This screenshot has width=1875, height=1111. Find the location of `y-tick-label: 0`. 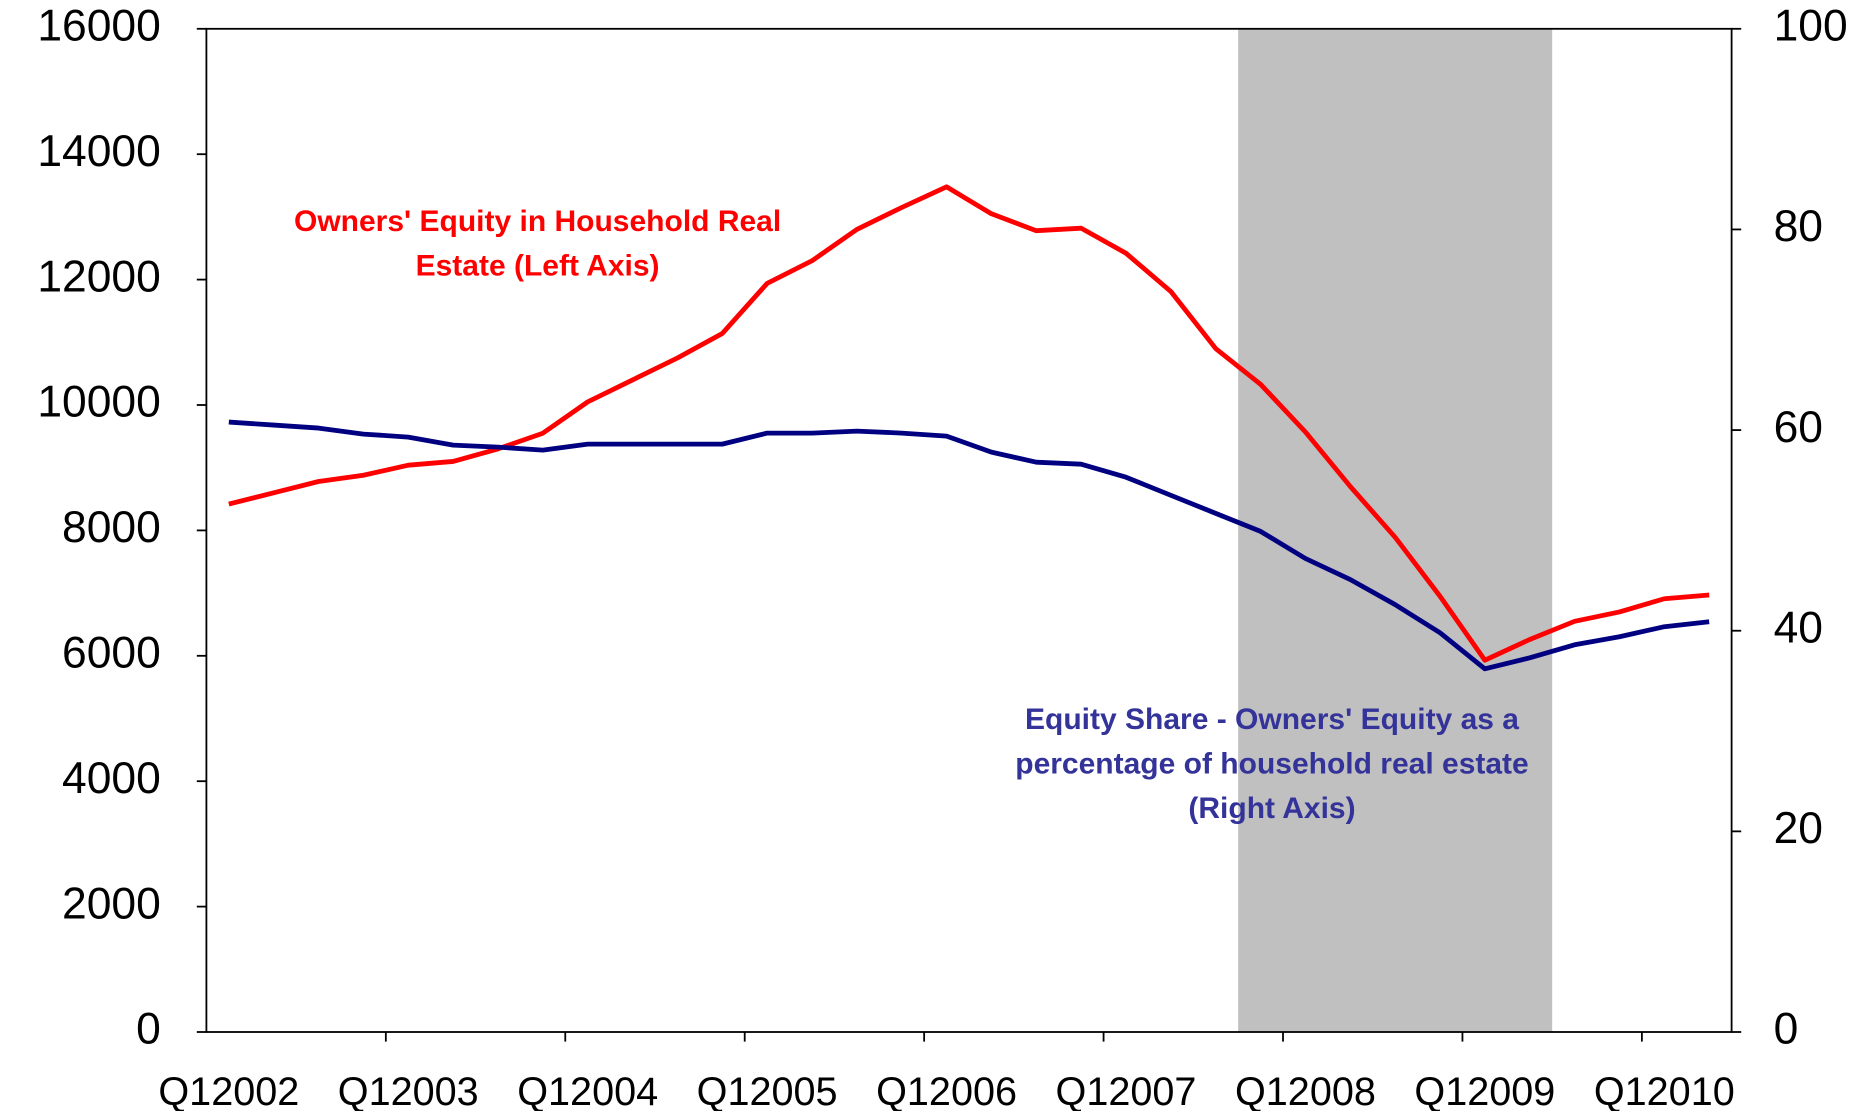

y-tick-label: 0 is located at coordinates (148, 1029).